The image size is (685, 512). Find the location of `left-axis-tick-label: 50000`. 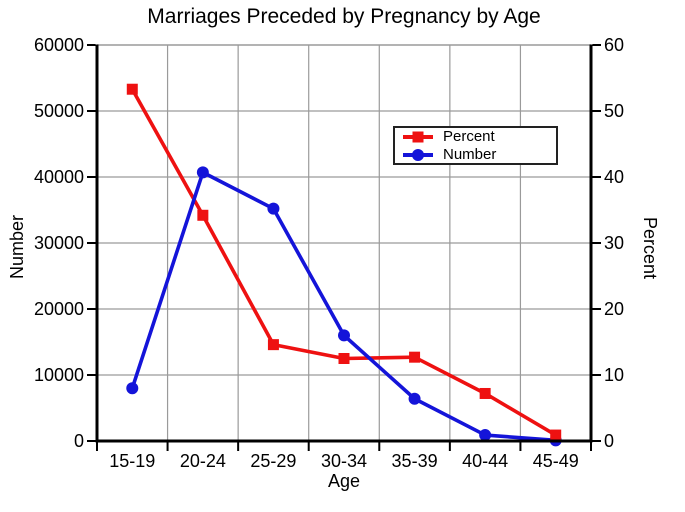

left-axis-tick-label: 50000 is located at coordinates (59, 111).